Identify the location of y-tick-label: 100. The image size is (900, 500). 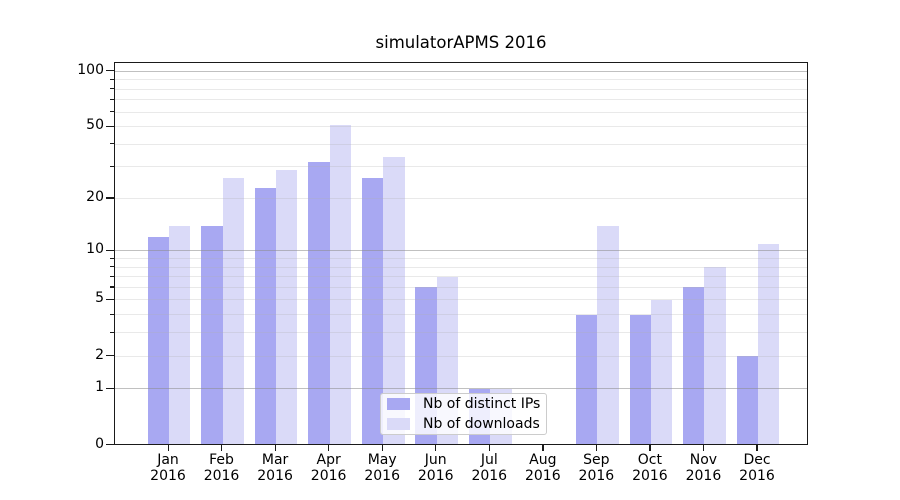
(90, 69).